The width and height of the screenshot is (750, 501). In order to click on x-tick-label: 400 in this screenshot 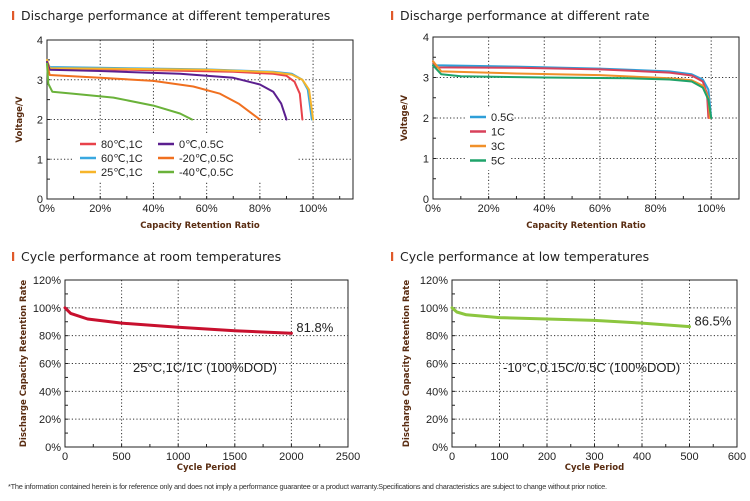, I will do `click(642, 457)`.